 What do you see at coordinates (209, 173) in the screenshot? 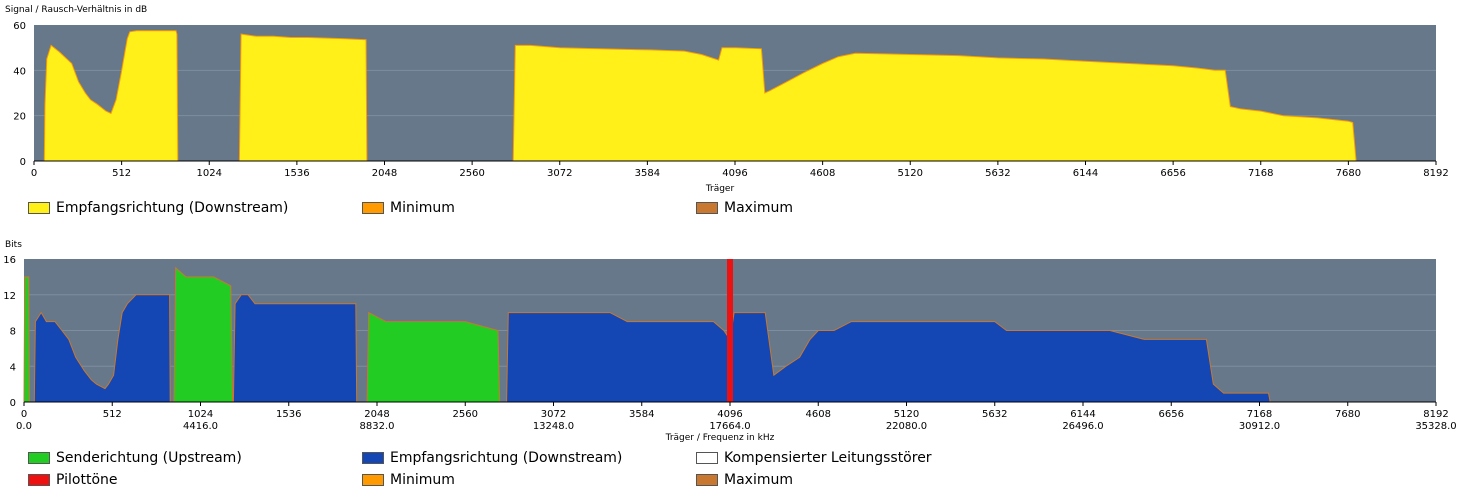
I see `snr-xtick-label: 1024` at bounding box center [209, 173].